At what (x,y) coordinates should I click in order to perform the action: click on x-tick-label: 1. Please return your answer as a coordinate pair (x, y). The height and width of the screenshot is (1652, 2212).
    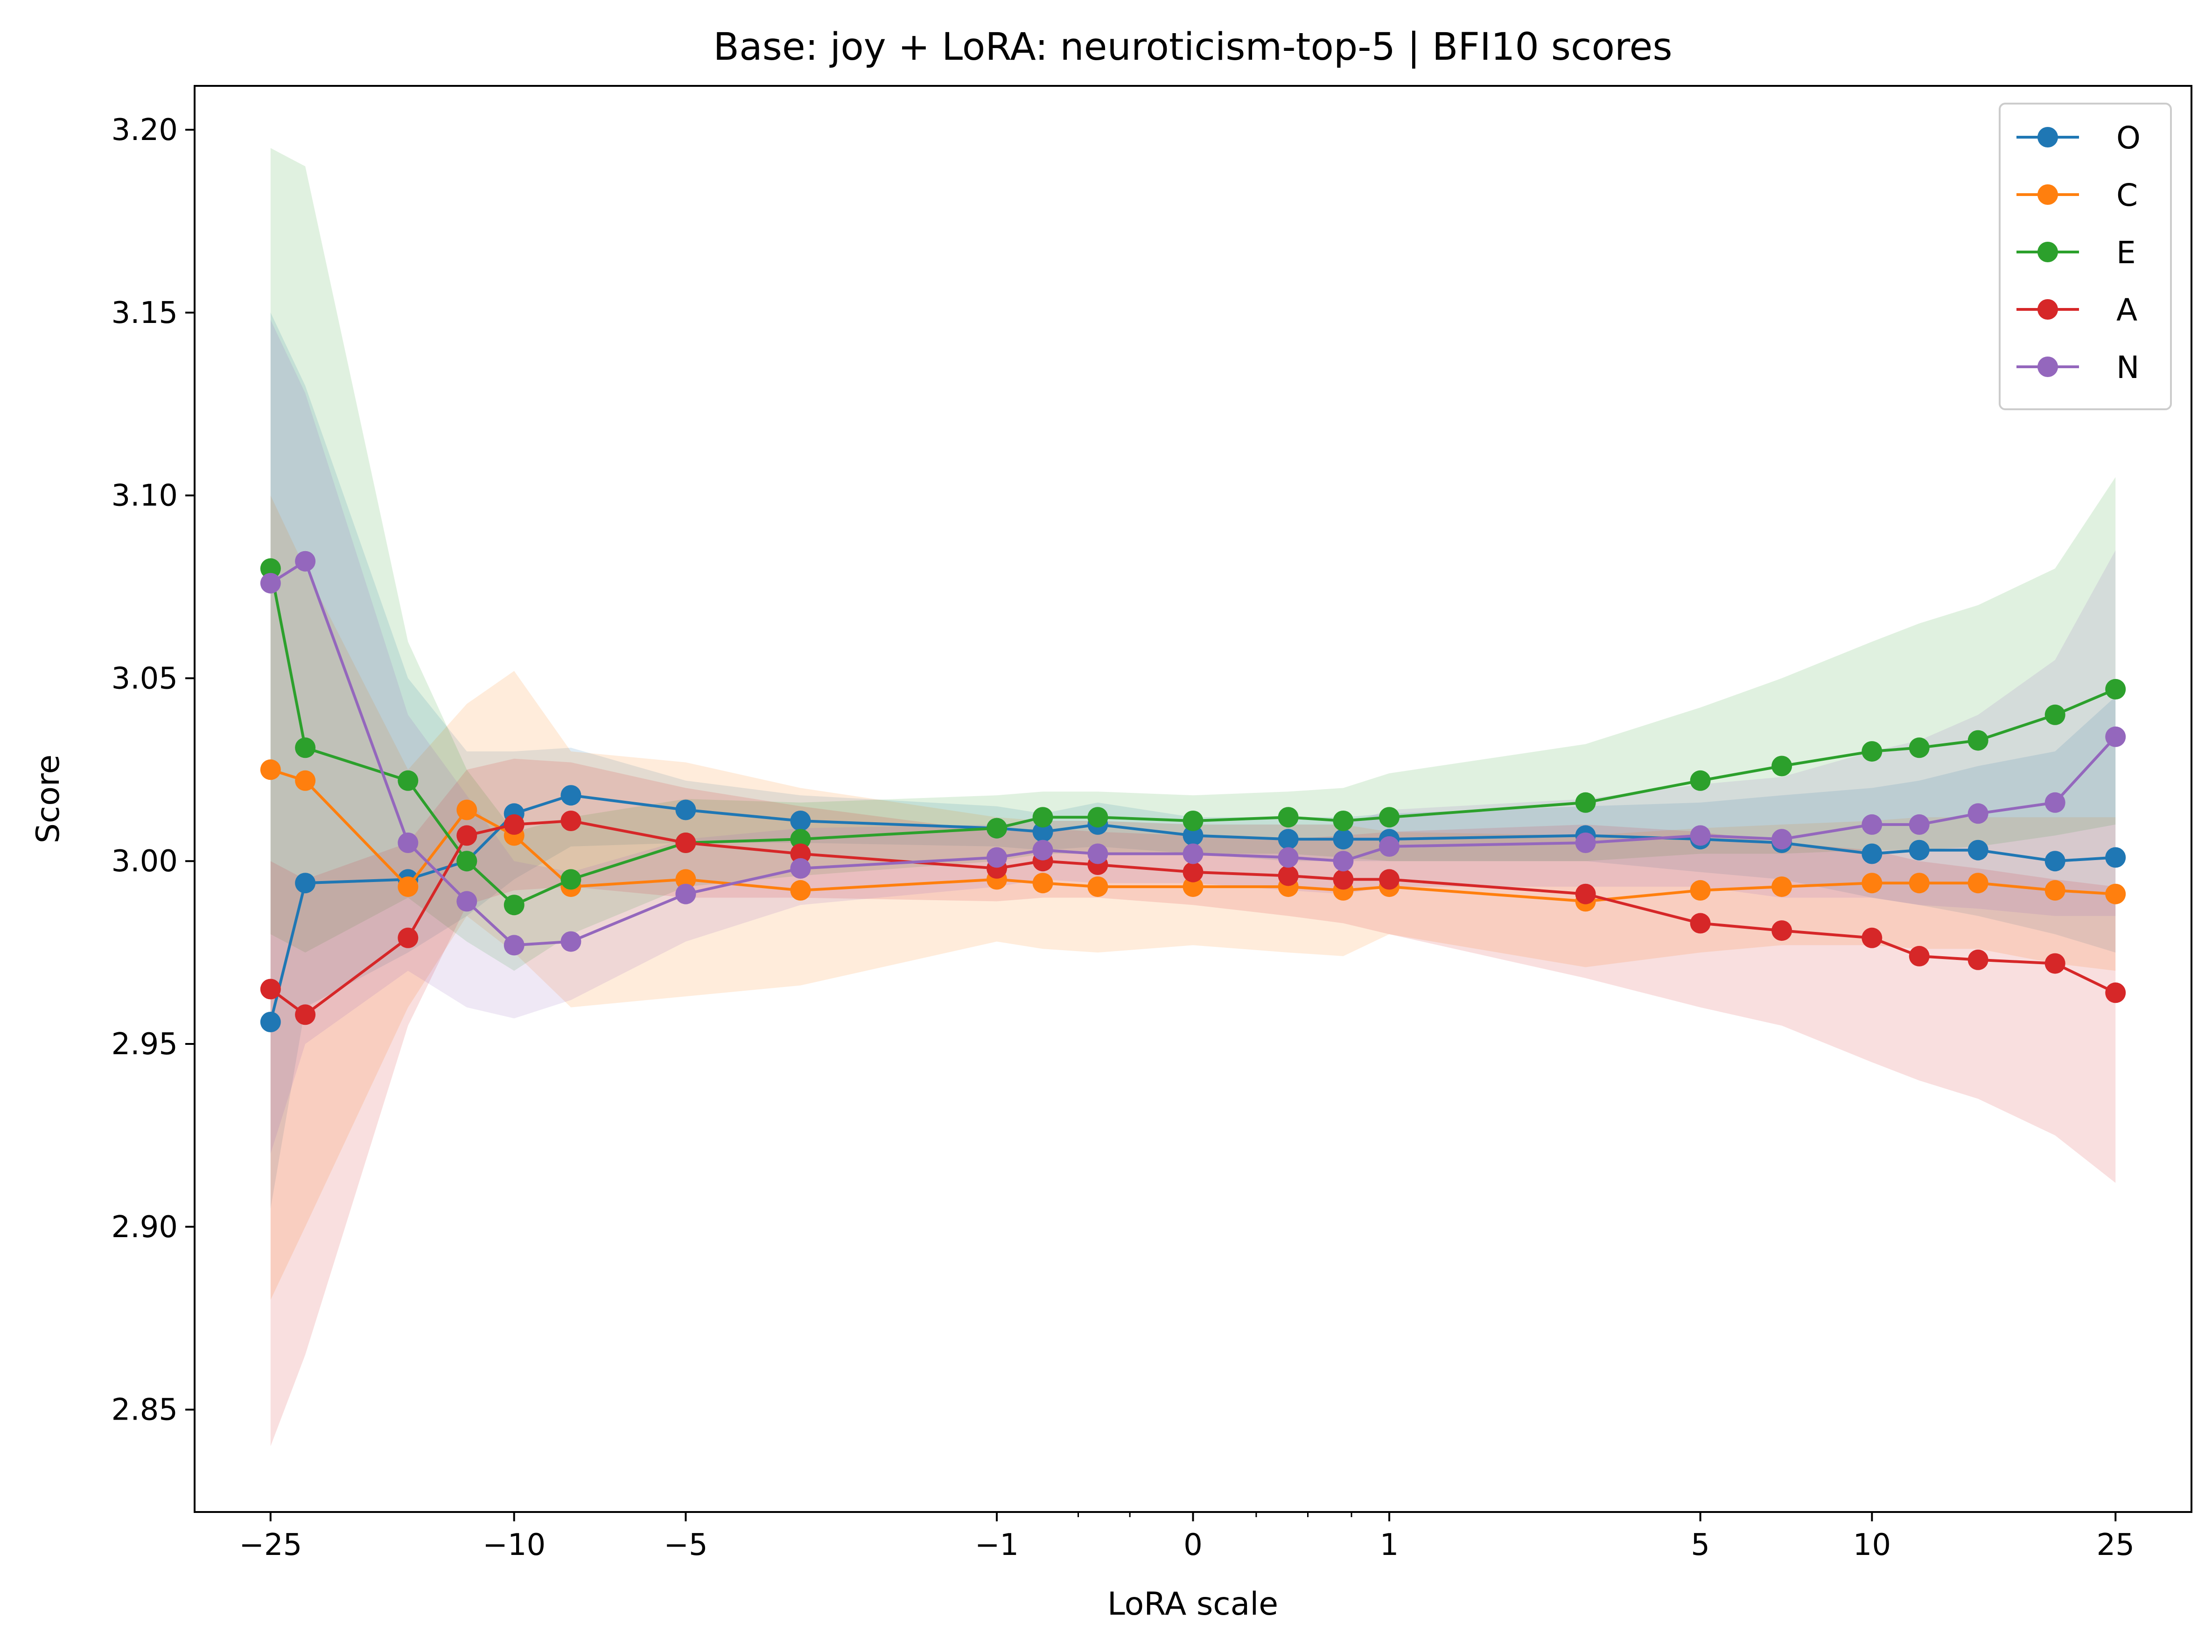
    Looking at the image, I should click on (1389, 1545).